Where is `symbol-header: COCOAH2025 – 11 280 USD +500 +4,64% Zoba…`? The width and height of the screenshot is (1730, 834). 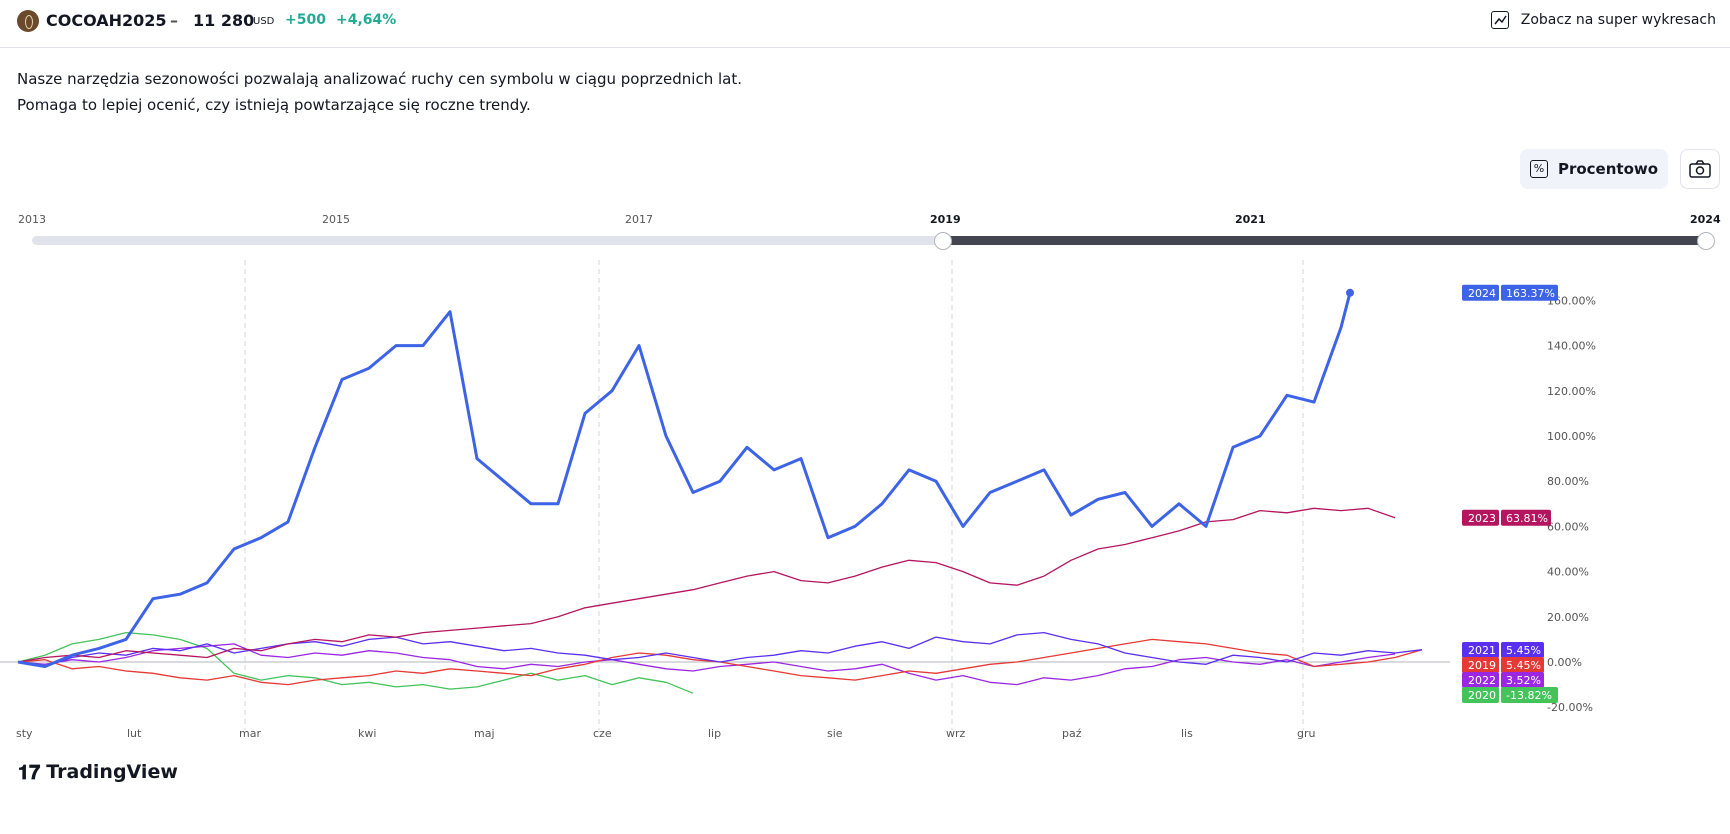
symbol-header: COCOAH2025 – 11 280 USD +500 +4,64% Zoba… is located at coordinates (865, 24).